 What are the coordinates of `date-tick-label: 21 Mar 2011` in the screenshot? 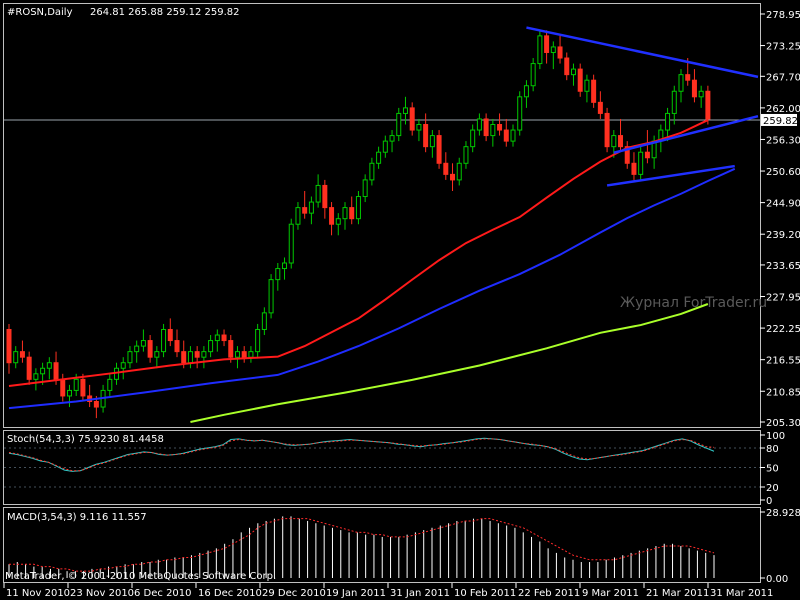 It's located at (677, 593).